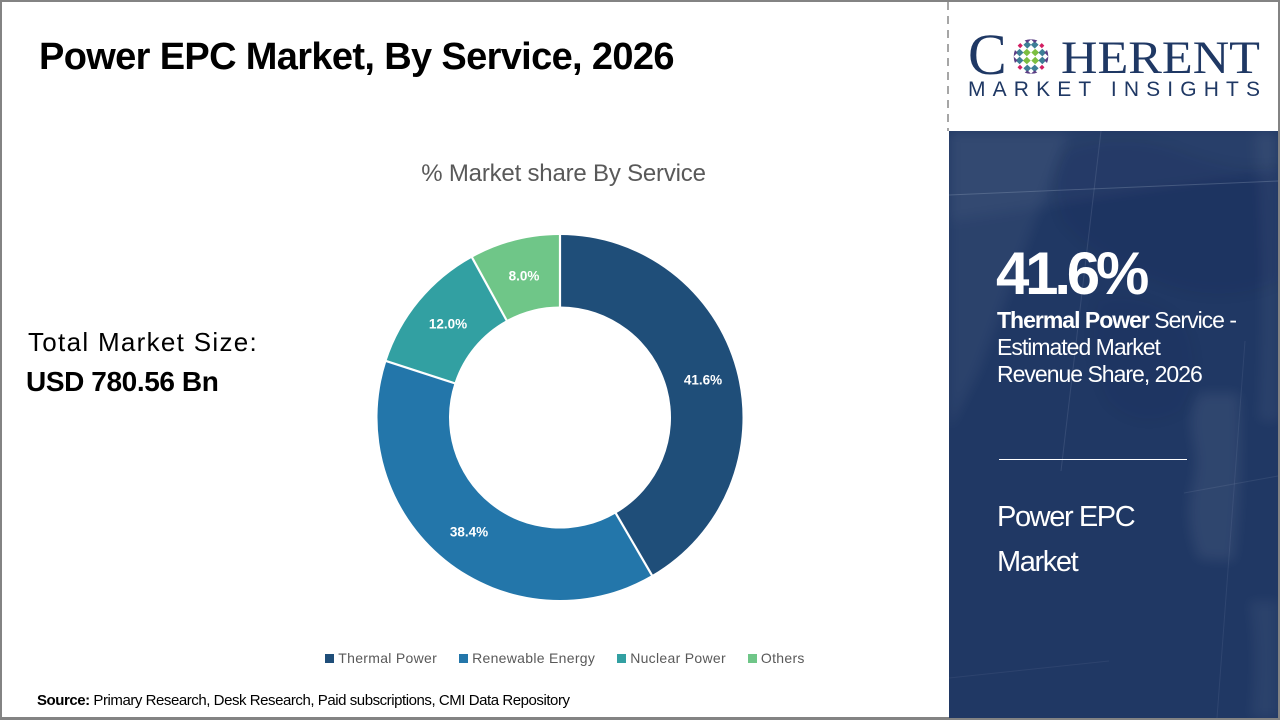 This screenshot has height=720, width=1280. I want to click on svg-text: C, so click(987, 54).